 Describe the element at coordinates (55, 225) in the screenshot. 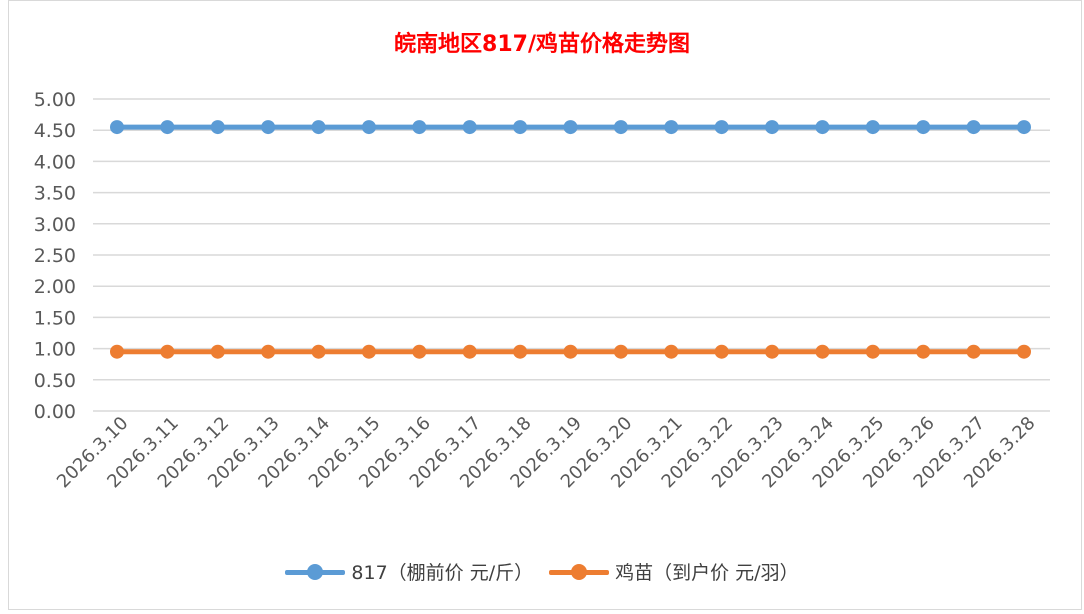

I see `y-tick-label: 3.00` at that location.